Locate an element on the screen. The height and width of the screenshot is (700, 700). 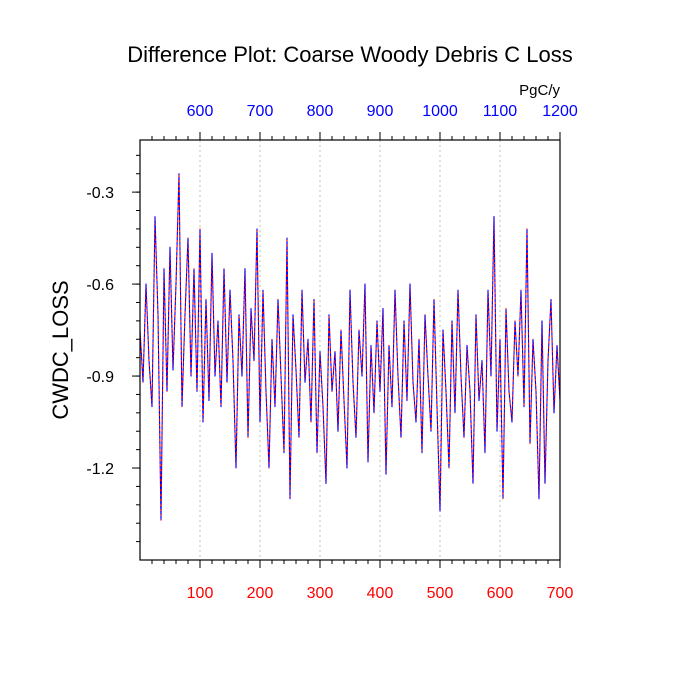
y-tick-label-0: -1.2 is located at coordinates (100, 469).